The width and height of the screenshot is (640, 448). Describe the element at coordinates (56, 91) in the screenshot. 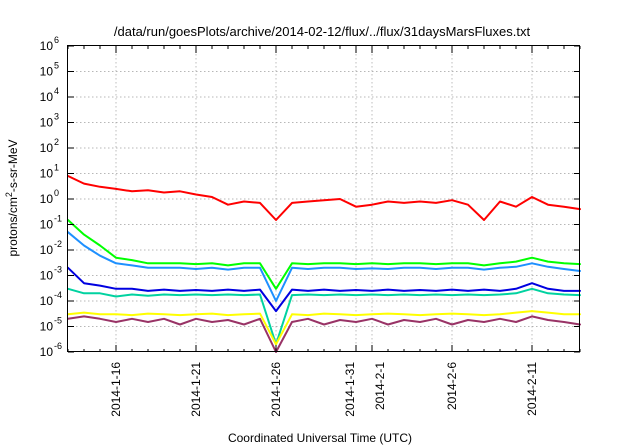

I see `y-tick-exponent: 4` at that location.